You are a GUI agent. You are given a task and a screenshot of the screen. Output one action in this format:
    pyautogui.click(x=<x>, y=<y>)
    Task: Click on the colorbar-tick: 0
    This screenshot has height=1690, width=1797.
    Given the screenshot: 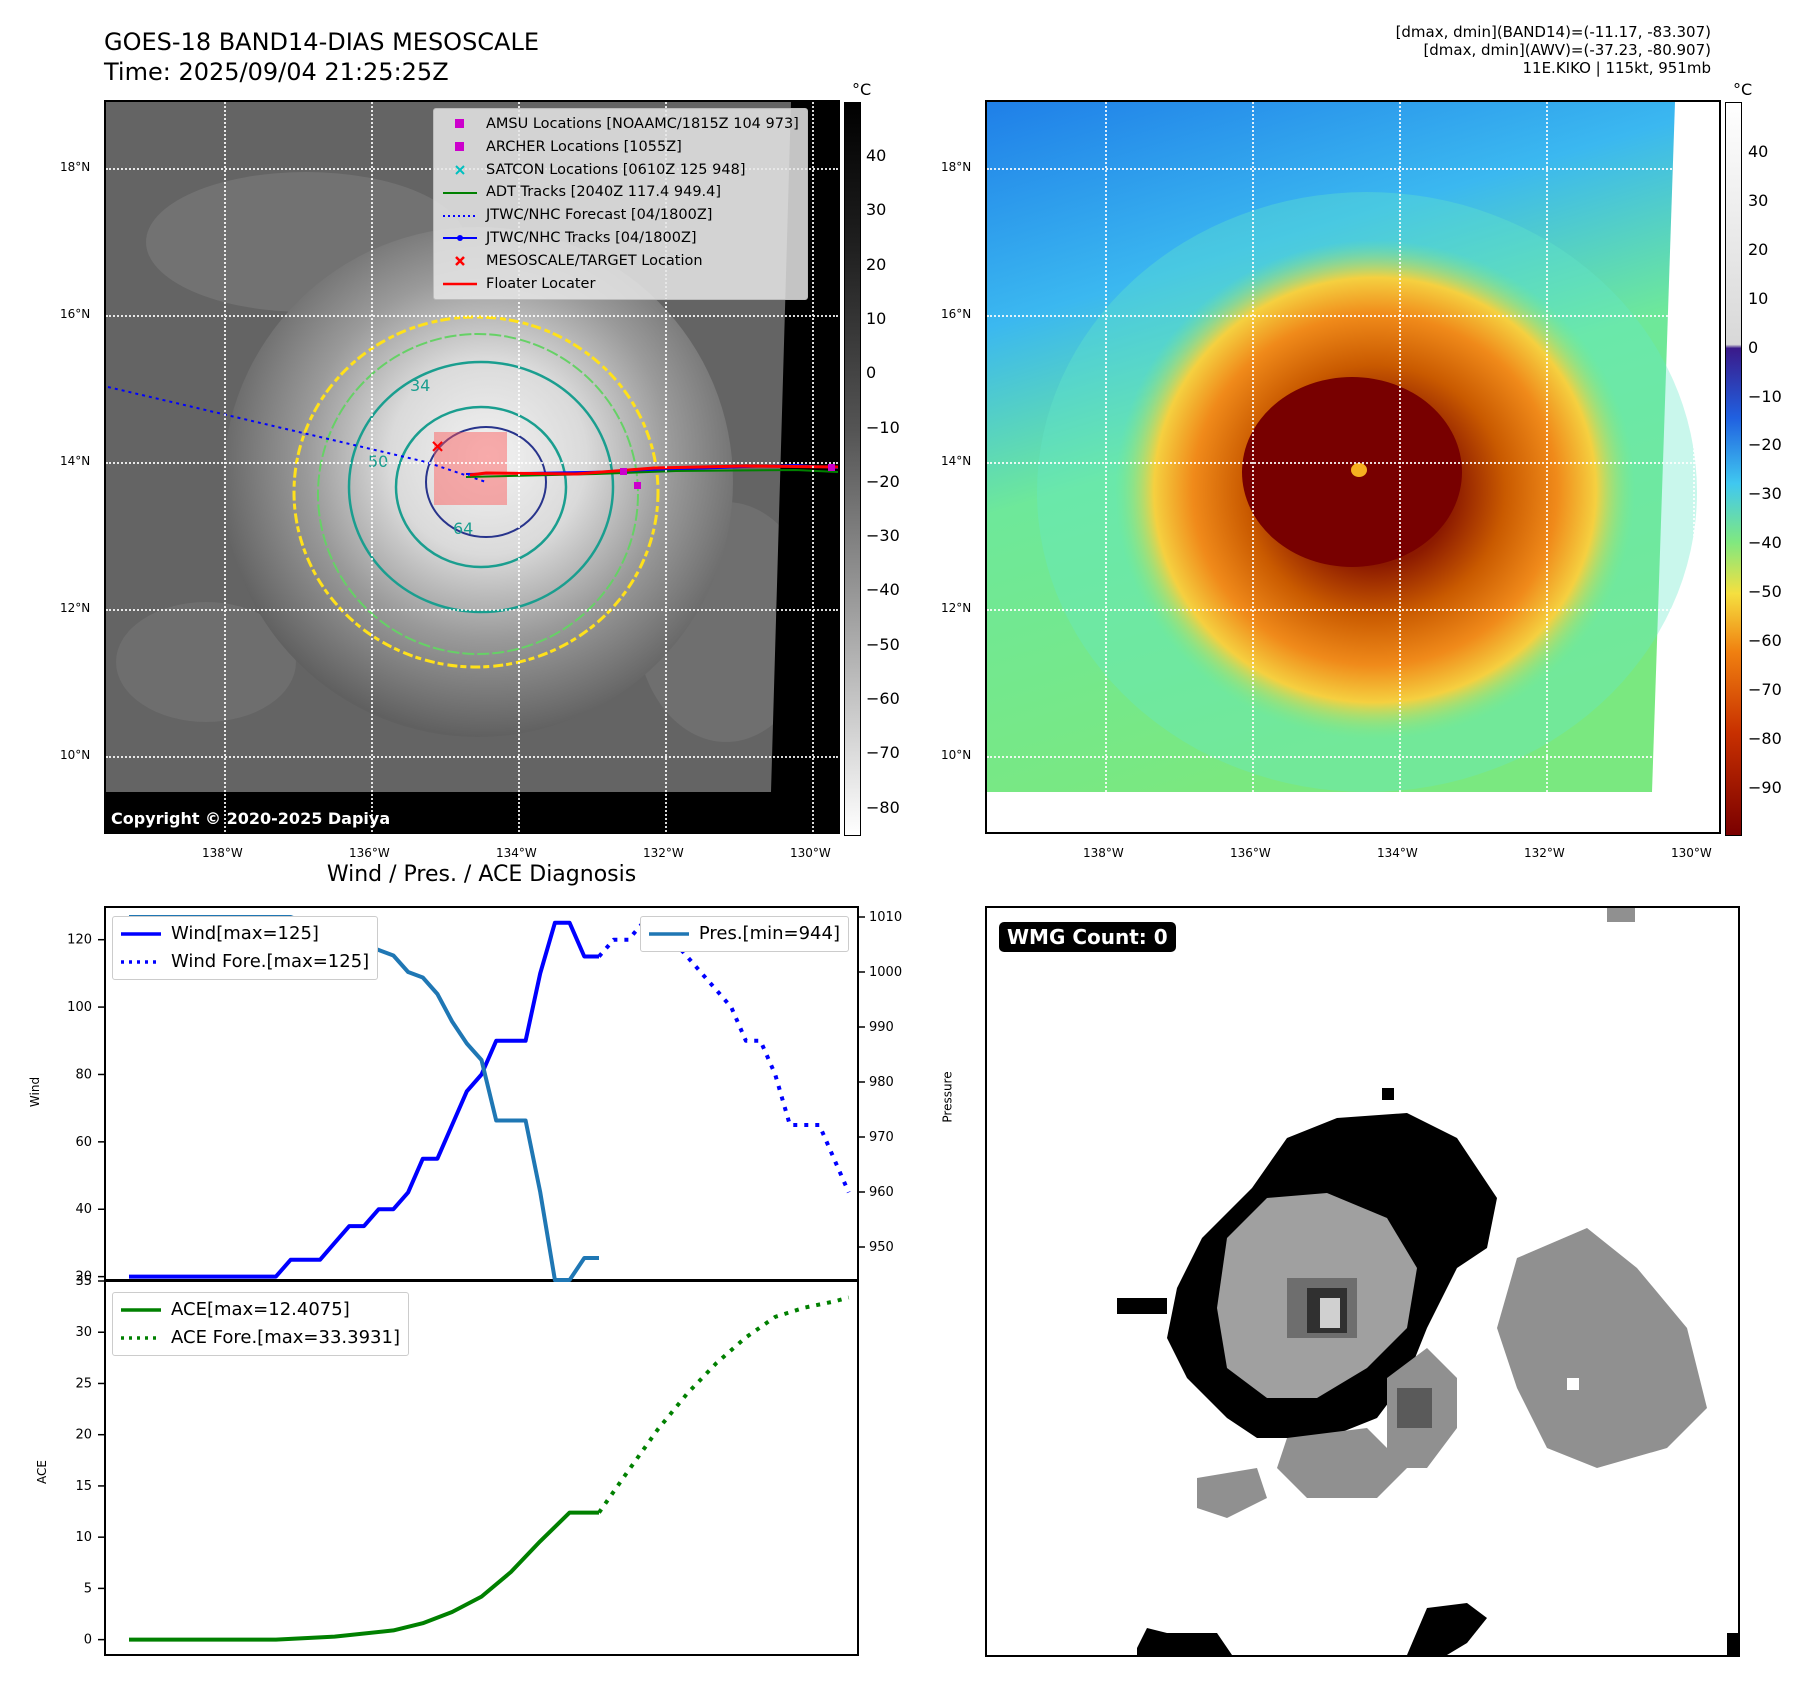 What is the action you would take?
    pyautogui.click(x=1753, y=347)
    